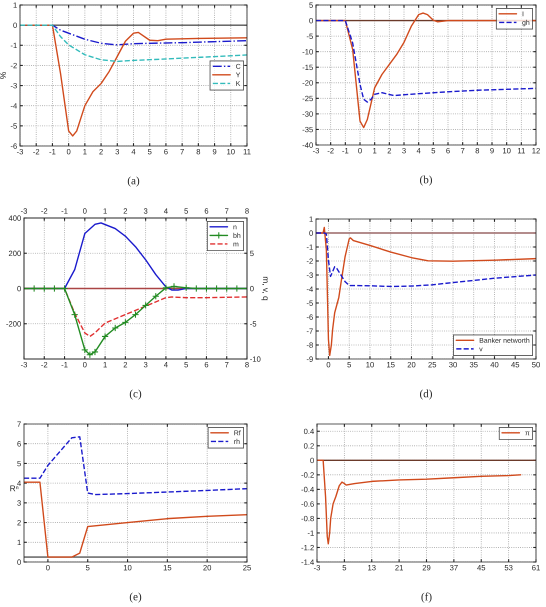  Describe the element at coordinates (14, 489) in the screenshot. I see `y-axis-title: Rⁿ` at that location.